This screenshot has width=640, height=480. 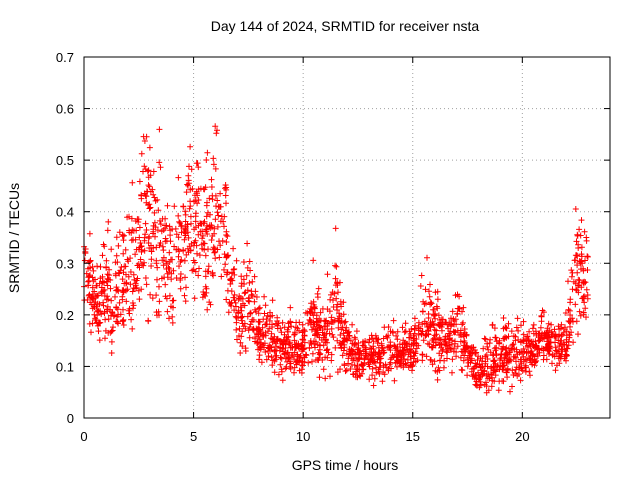 What do you see at coordinates (65, 212) in the screenshot?
I see `y-tick-label: 0.4` at bounding box center [65, 212].